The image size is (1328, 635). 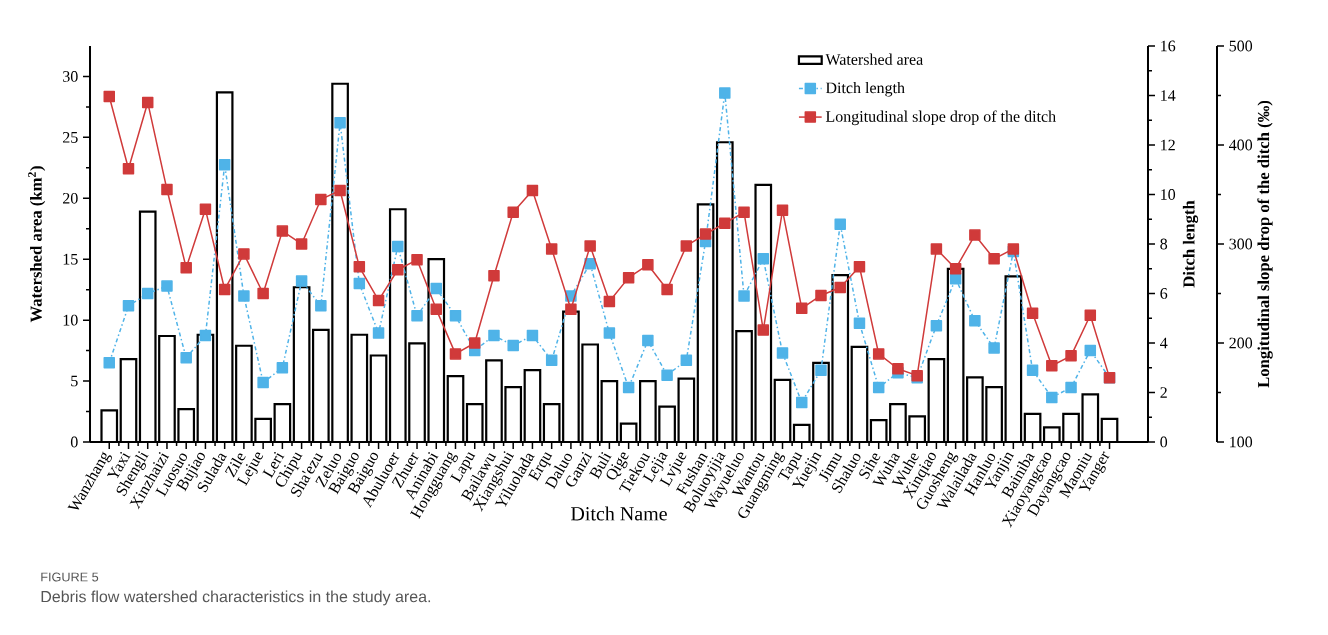 I want to click on y3-axis-title: Longitudinal slope drop of the ditch (‰), so click(x=1265, y=244).